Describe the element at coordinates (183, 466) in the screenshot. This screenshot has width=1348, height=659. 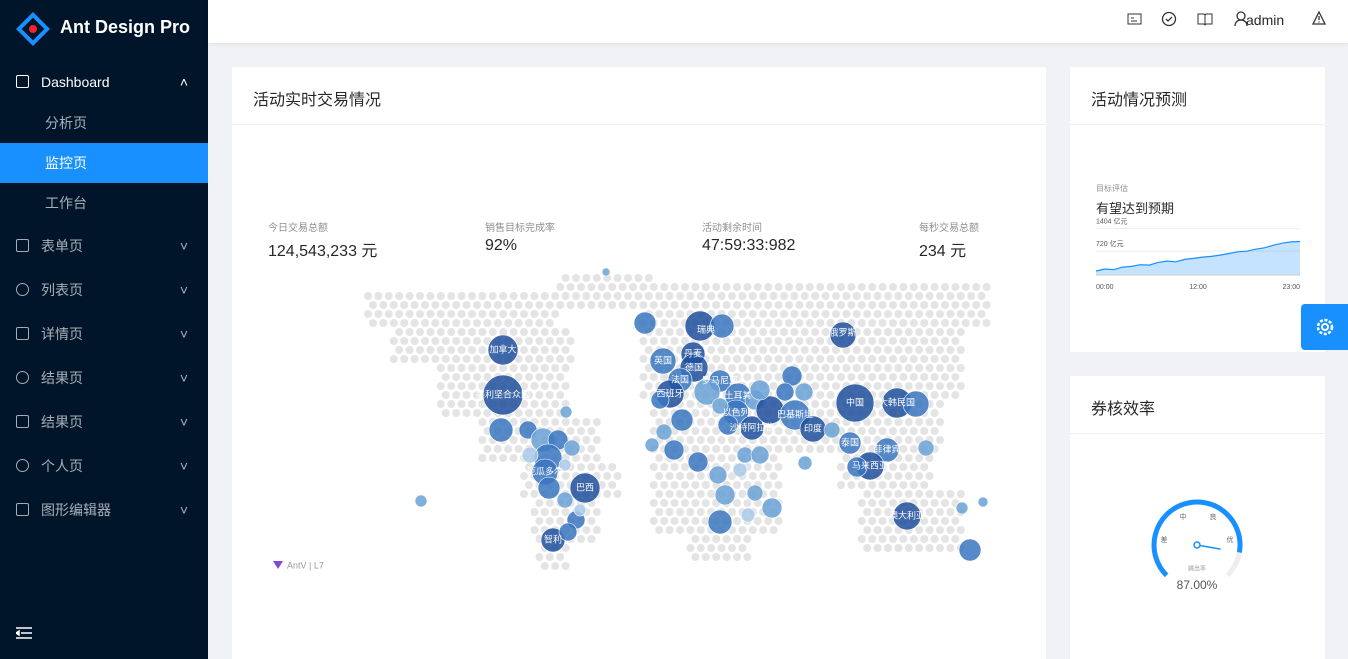
I see `menu-arrow: ˅` at that location.